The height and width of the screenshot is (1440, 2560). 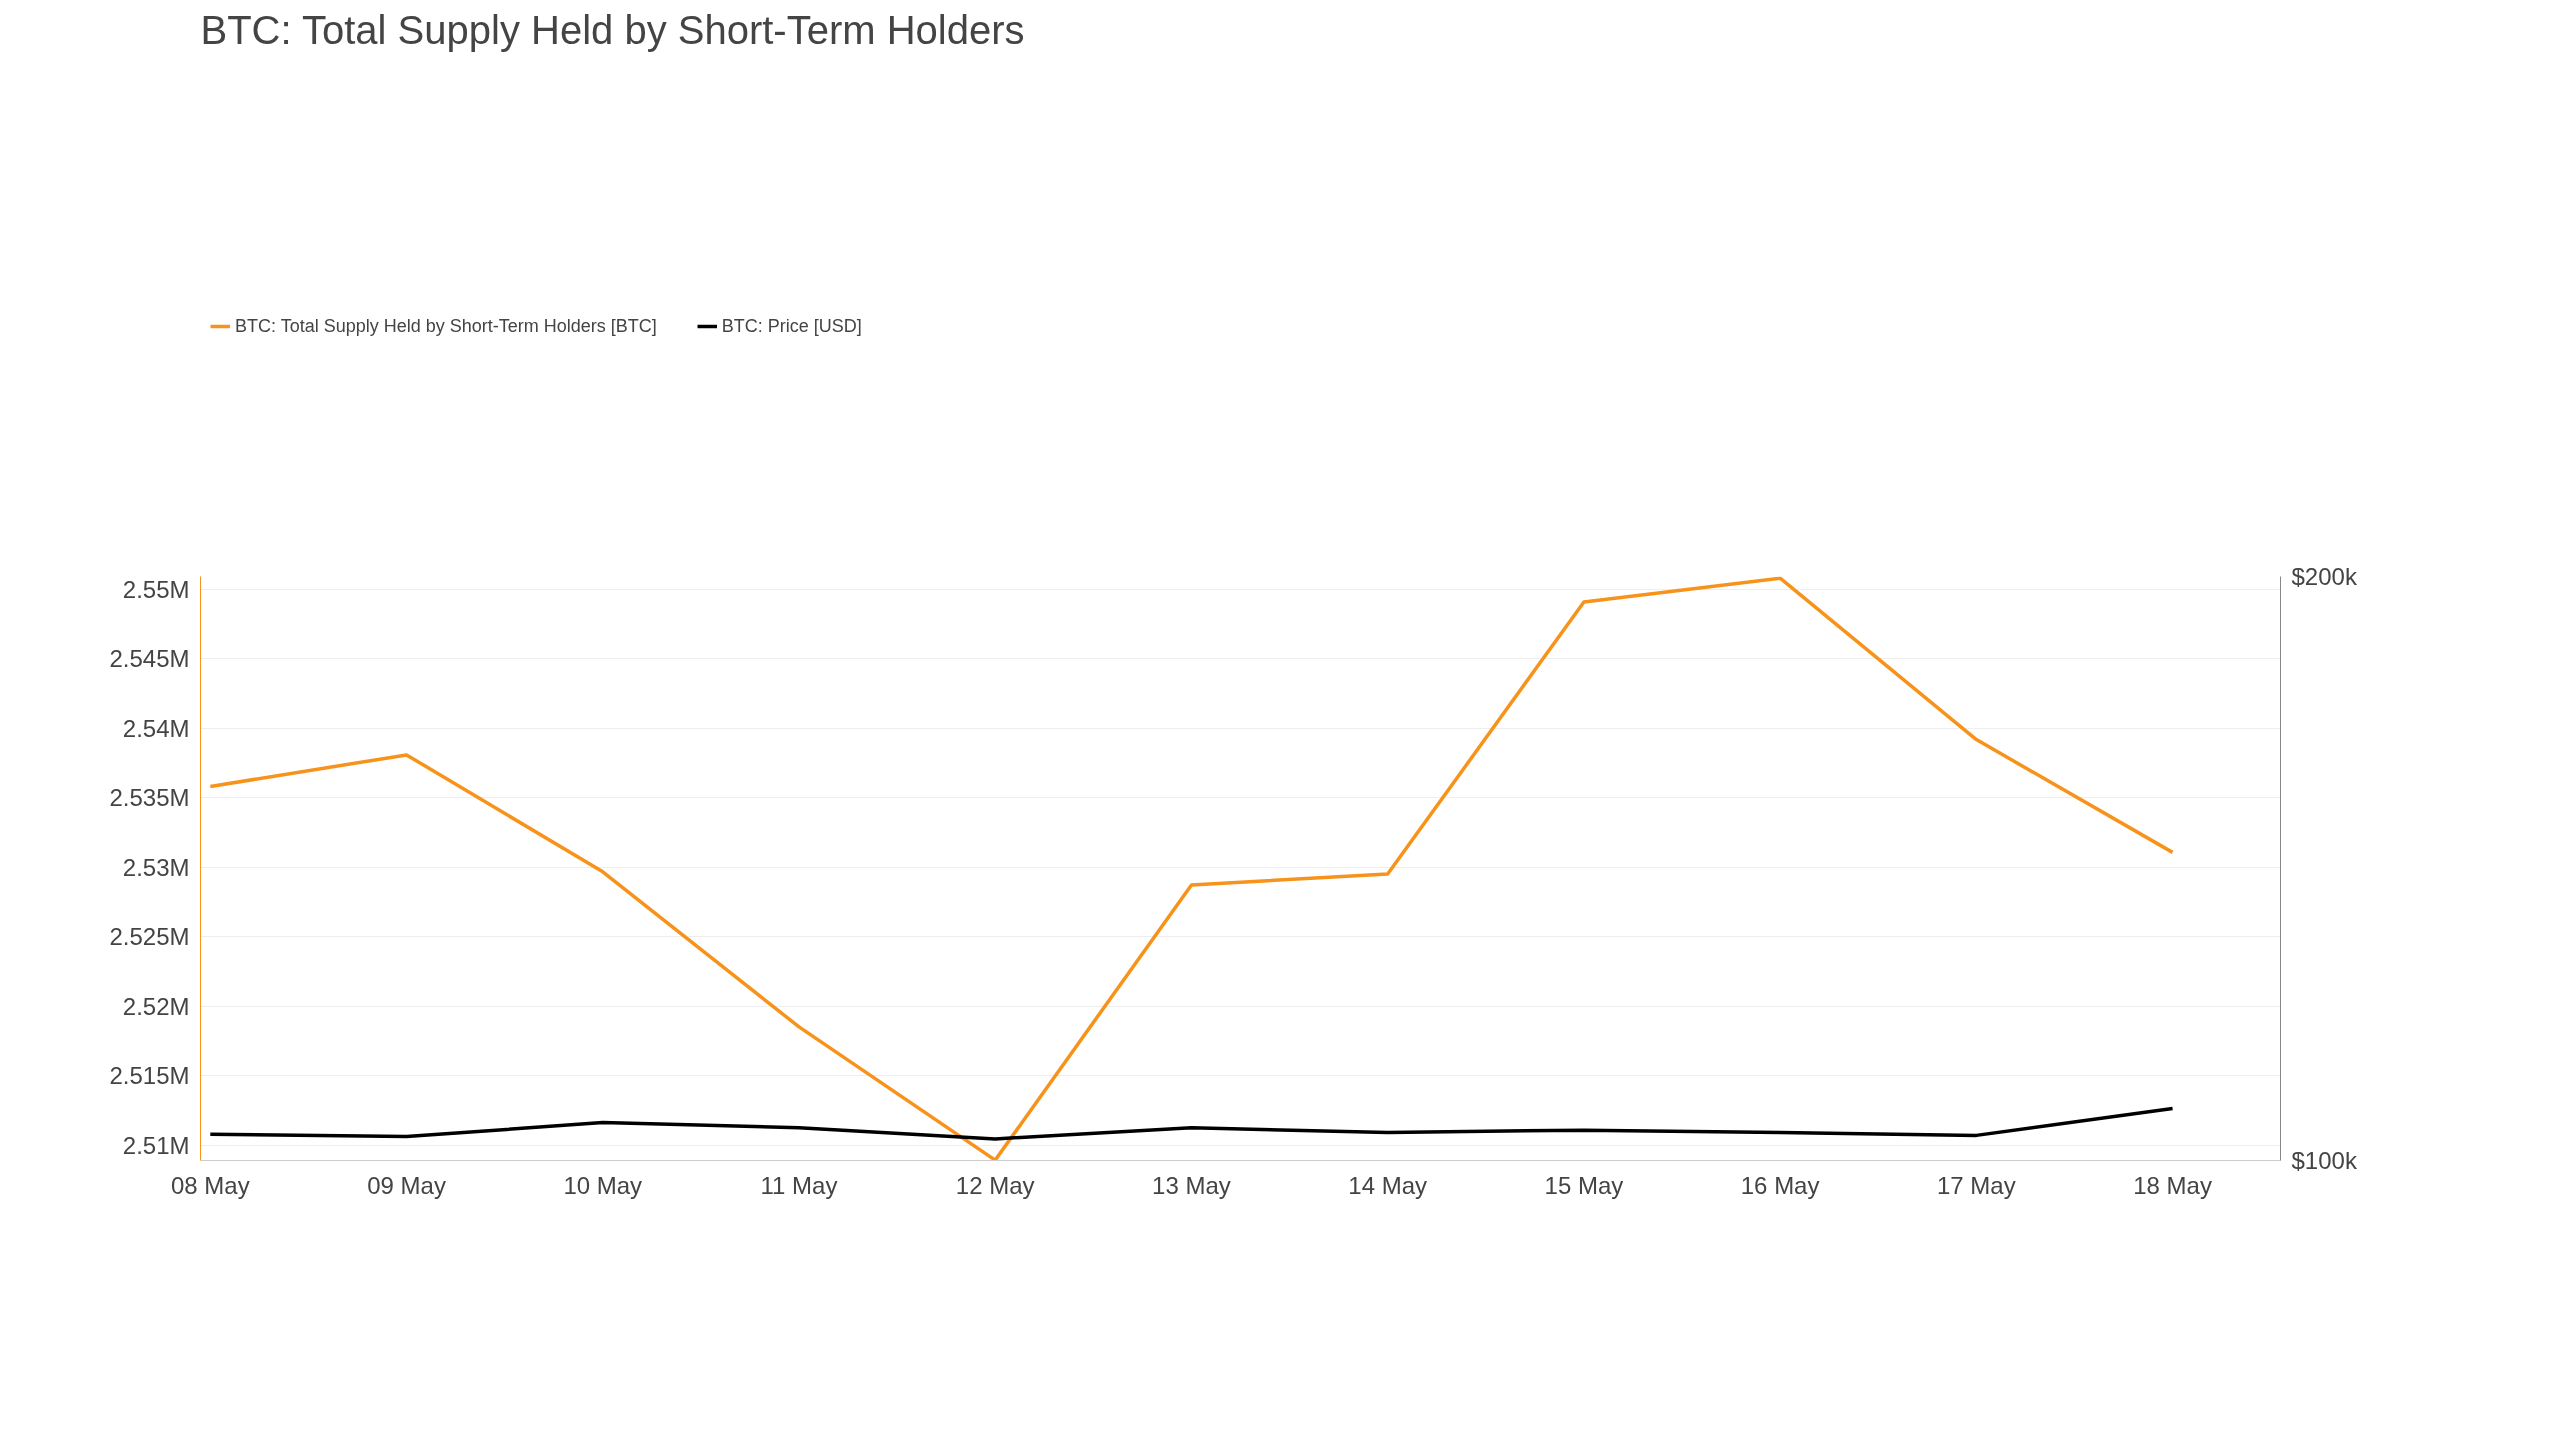 I want to click on y-tick-label: 2.54M, so click(x=156, y=728).